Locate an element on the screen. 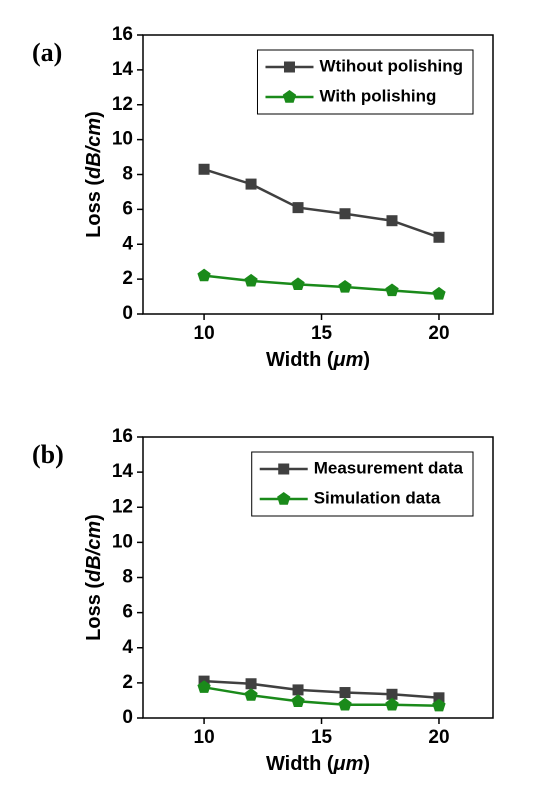 Image resolution: width=551 pixels, height=793 pixels. legend-label: Simulation data is located at coordinates (377, 497).